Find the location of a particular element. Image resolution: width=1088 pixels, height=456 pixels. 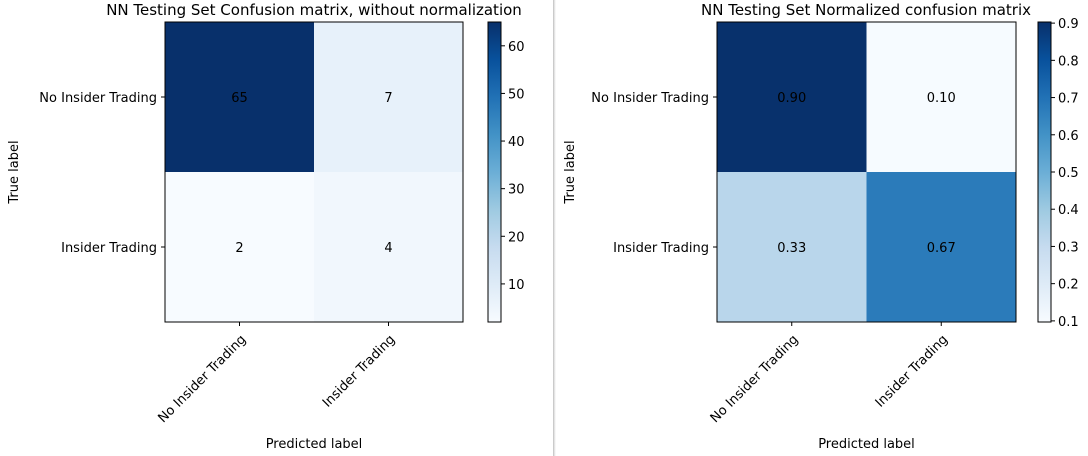

colorbar-tick-label: 0.7 is located at coordinates (1068, 99).